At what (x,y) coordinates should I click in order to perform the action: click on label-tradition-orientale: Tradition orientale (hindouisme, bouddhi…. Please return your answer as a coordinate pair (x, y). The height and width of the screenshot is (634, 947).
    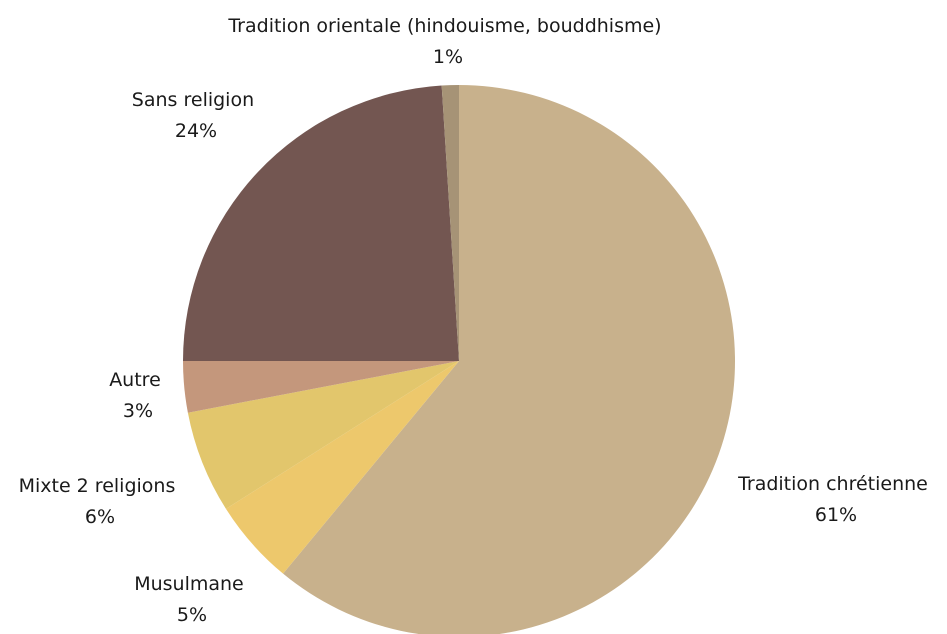
    Looking at the image, I should click on (447, 41).